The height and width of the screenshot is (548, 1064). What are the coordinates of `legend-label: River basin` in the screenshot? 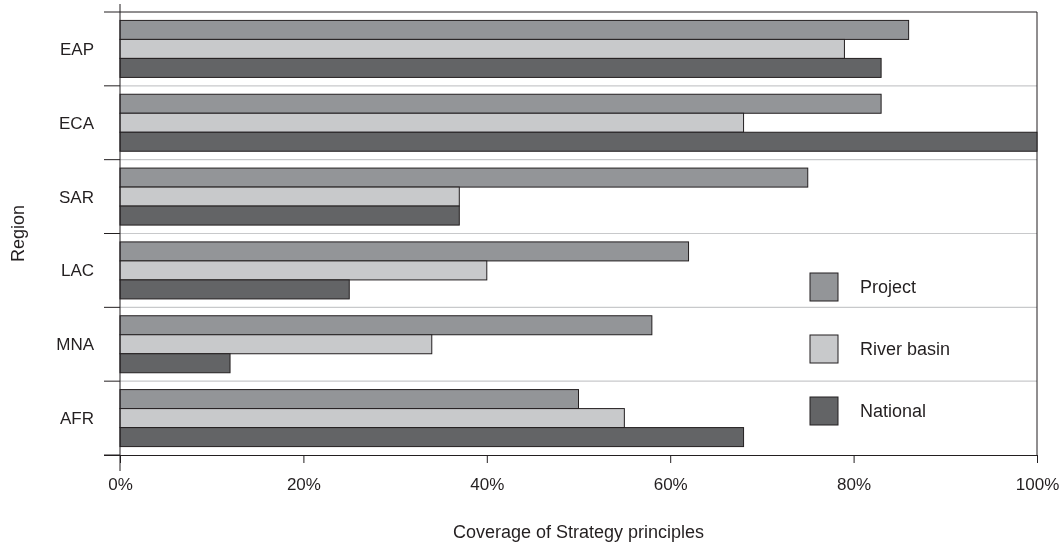 It's located at (905, 349).